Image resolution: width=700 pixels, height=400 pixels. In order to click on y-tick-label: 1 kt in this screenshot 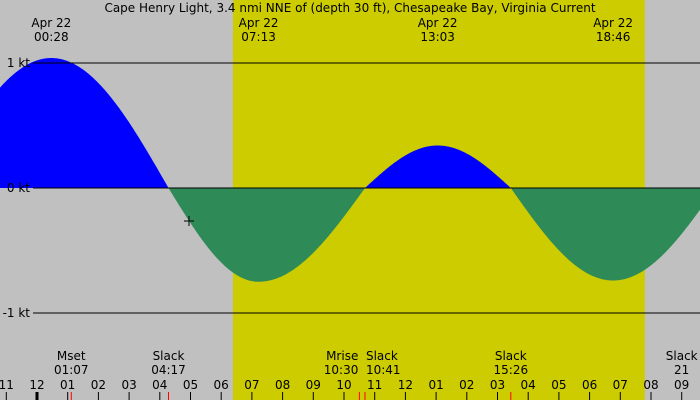, I will do `click(18, 63)`.